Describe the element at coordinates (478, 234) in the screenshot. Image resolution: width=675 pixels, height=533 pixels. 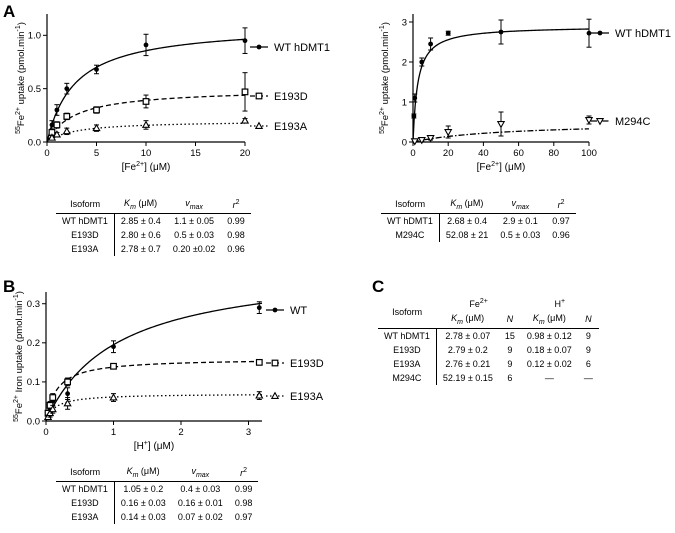
I see `table-row: M294C 52.08 ± 21 0.5 ± 0.03 0.96` at that location.